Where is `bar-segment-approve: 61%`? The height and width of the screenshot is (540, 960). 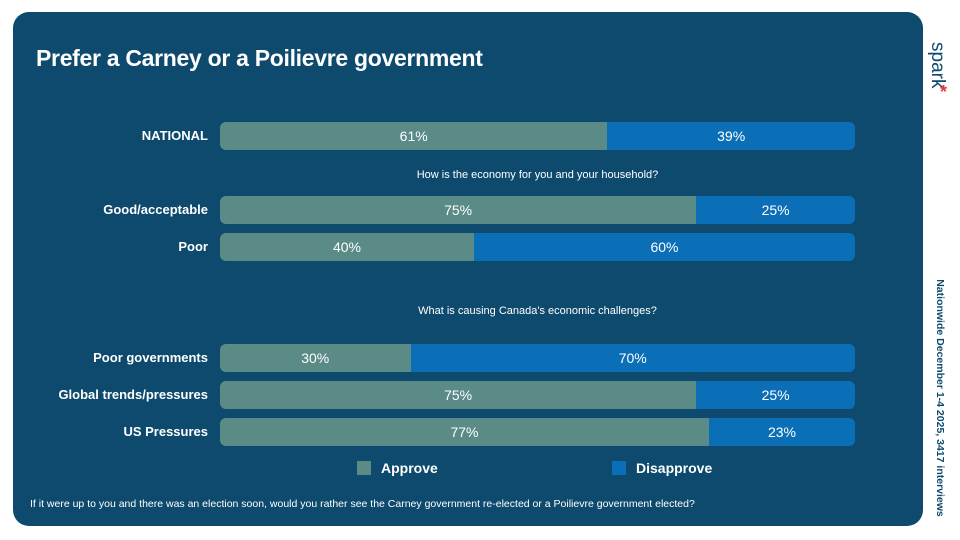
bar-segment-approve: 61% is located at coordinates (414, 136).